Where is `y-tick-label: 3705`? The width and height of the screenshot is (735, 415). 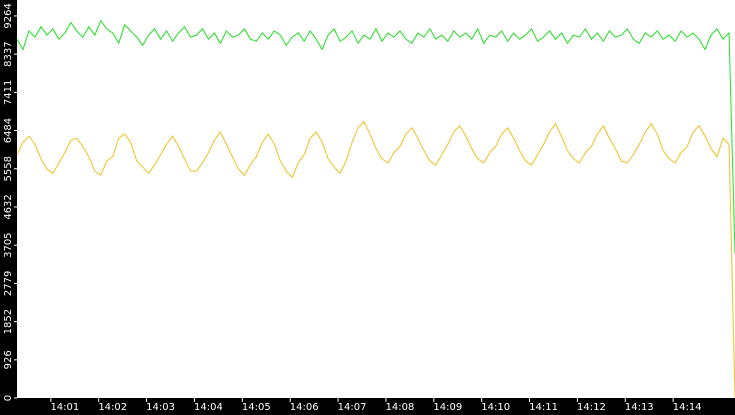 y-tick-label: 3705 is located at coordinates (8, 244).